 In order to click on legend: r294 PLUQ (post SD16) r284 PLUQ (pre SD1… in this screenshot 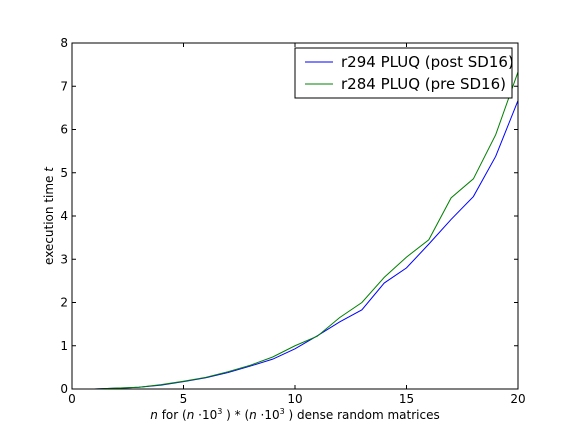, I will do `click(404, 73)`.